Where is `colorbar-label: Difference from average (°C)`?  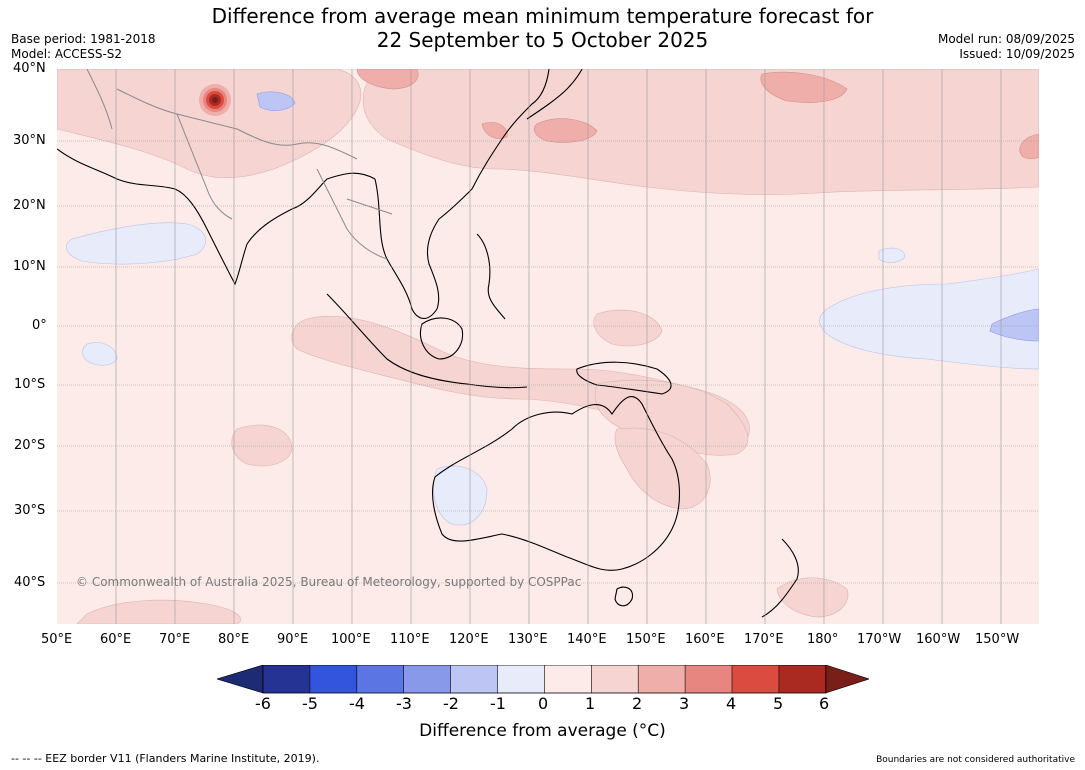
colorbar-label: Difference from average (°C) is located at coordinates (542, 731).